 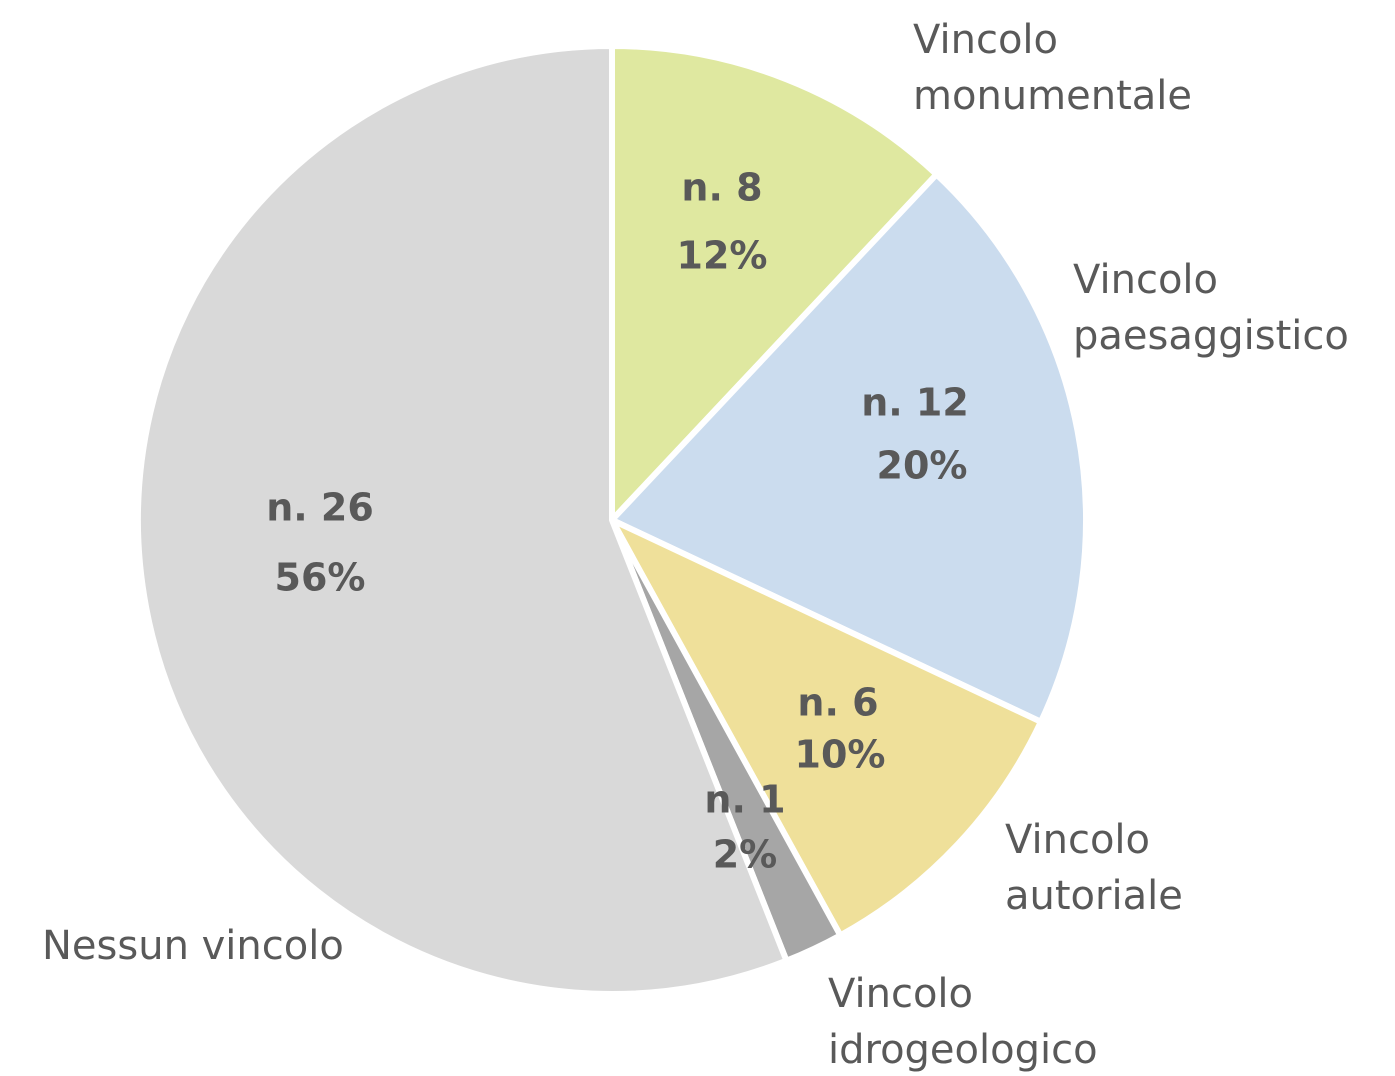 I want to click on category-label: Vincolo autoriale, so click(x=1094, y=868).